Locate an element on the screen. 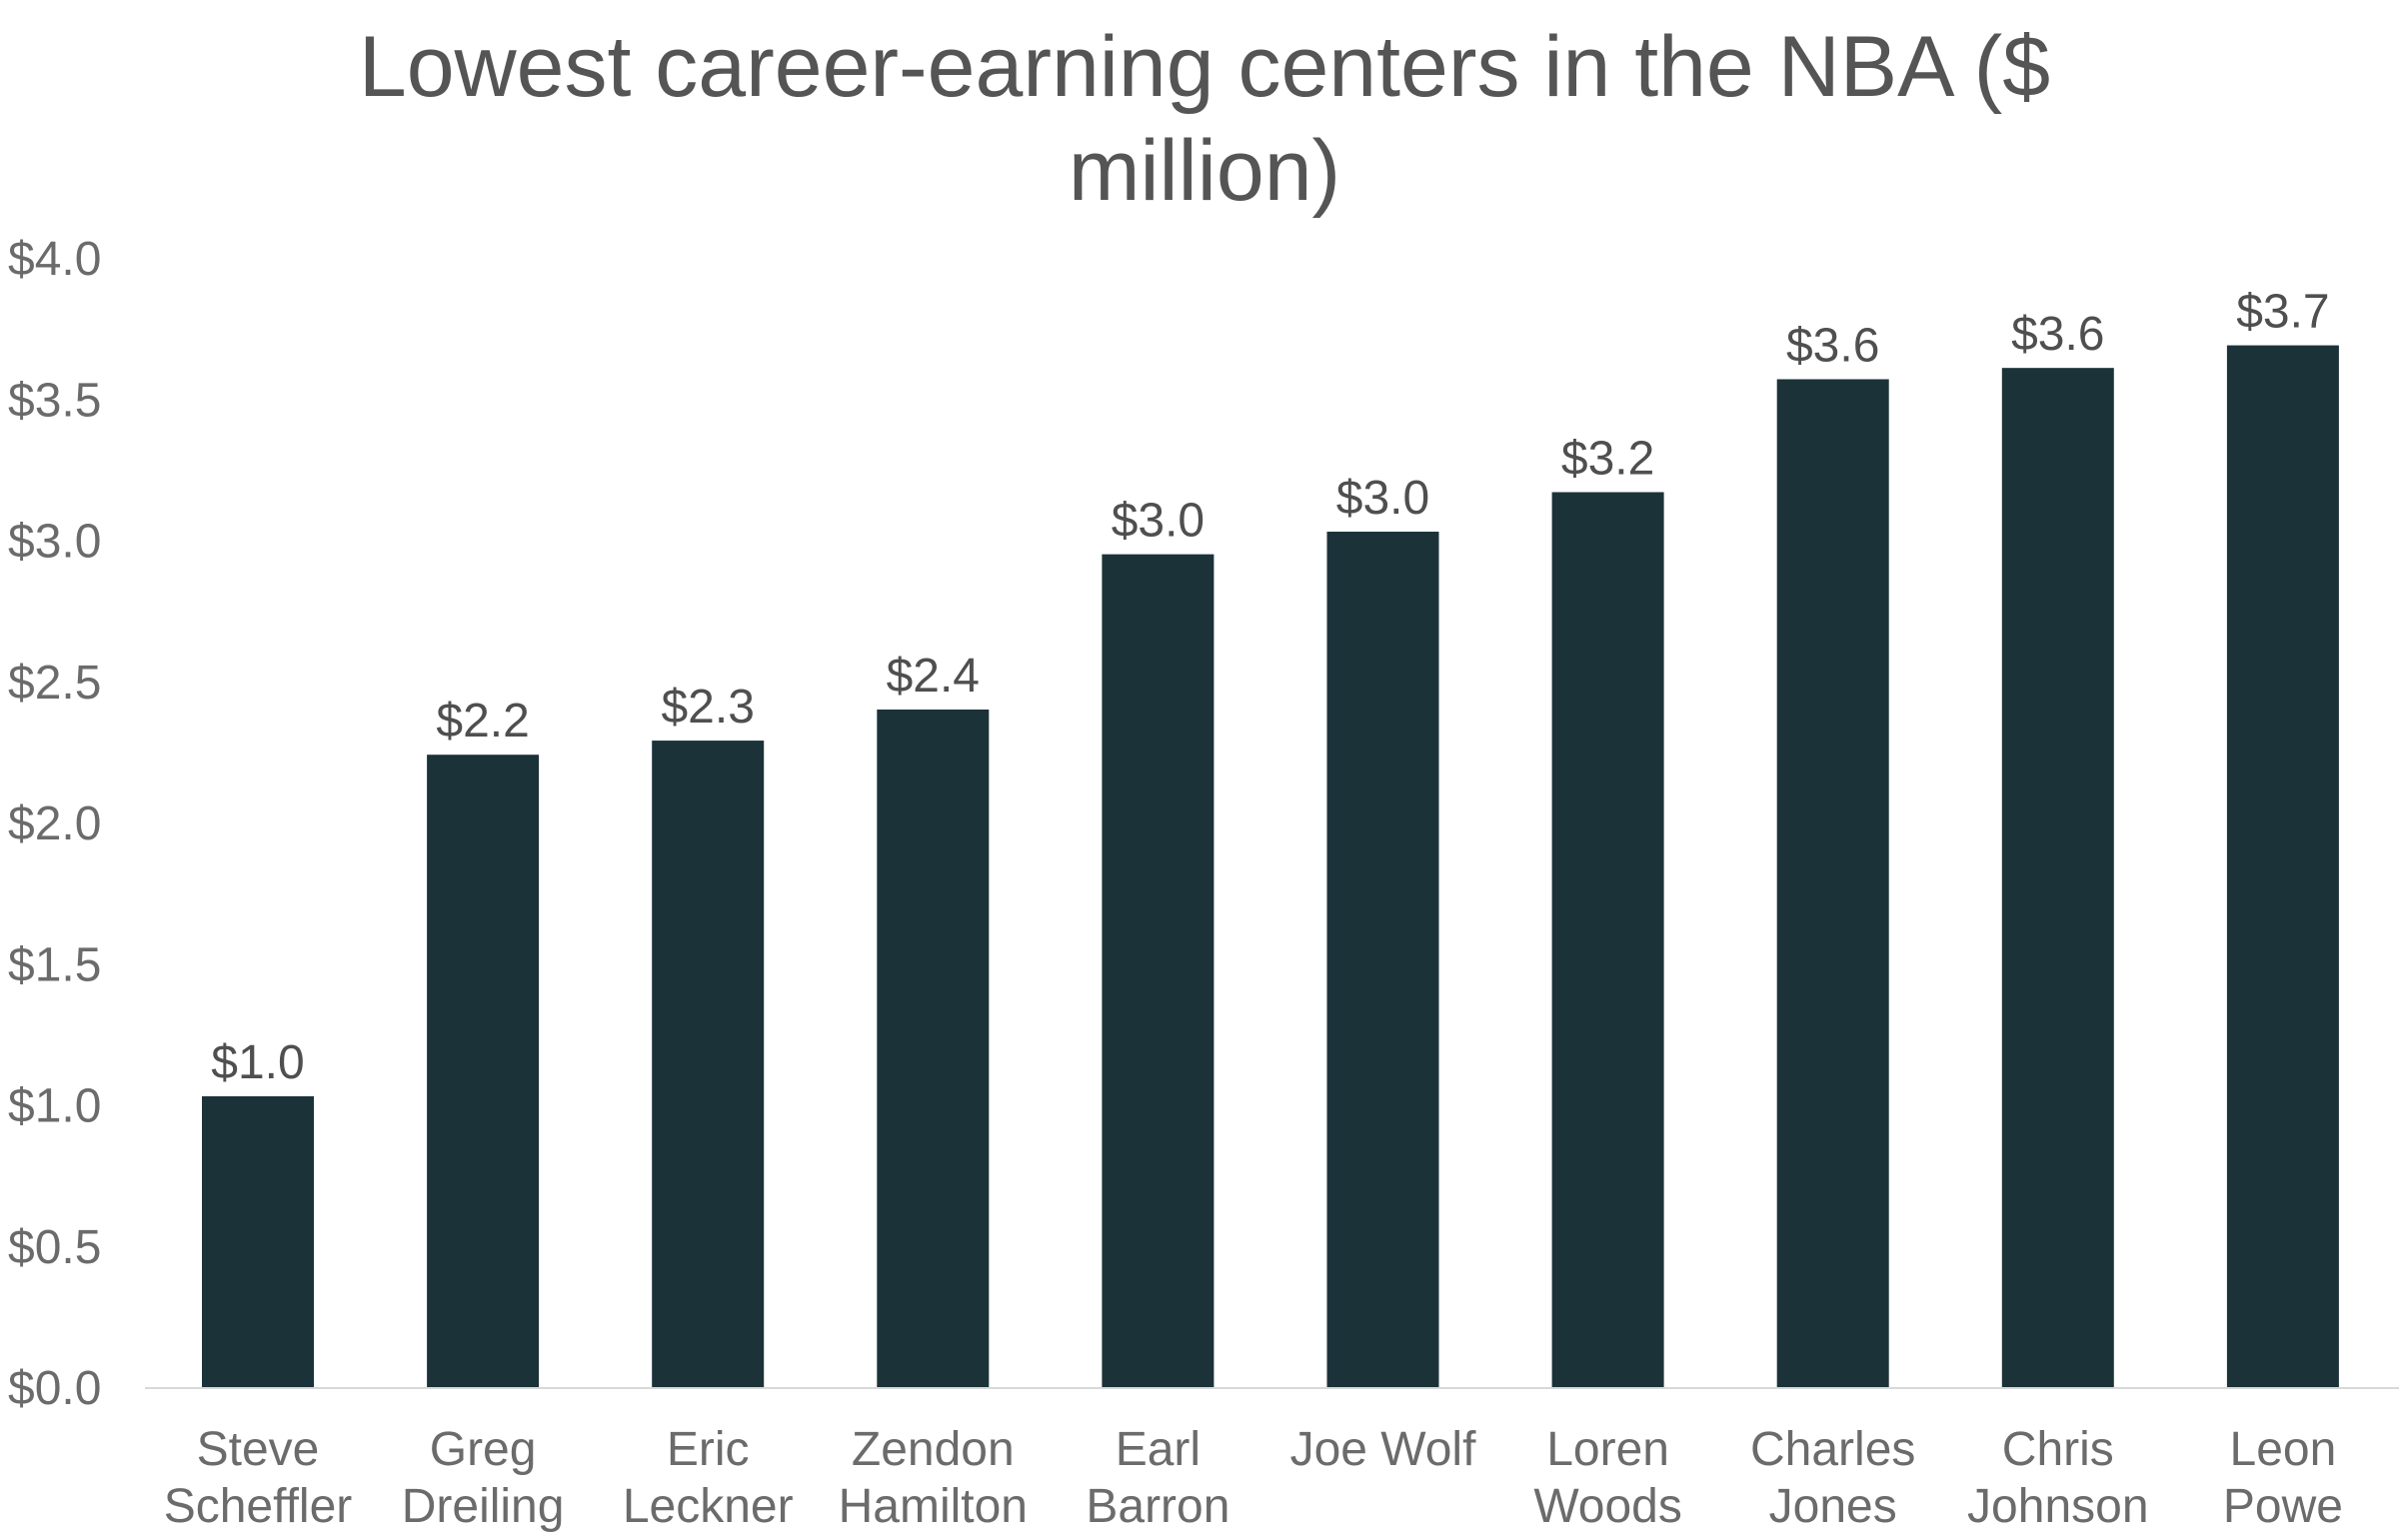  y-tick-label: $3.0 is located at coordinates (54, 542).